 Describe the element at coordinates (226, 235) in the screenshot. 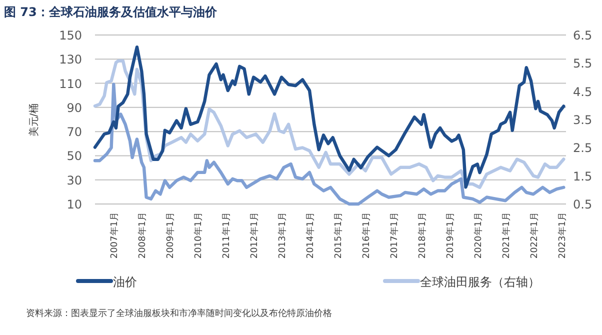

I see `x-tick-label: 2011年1月` at that location.